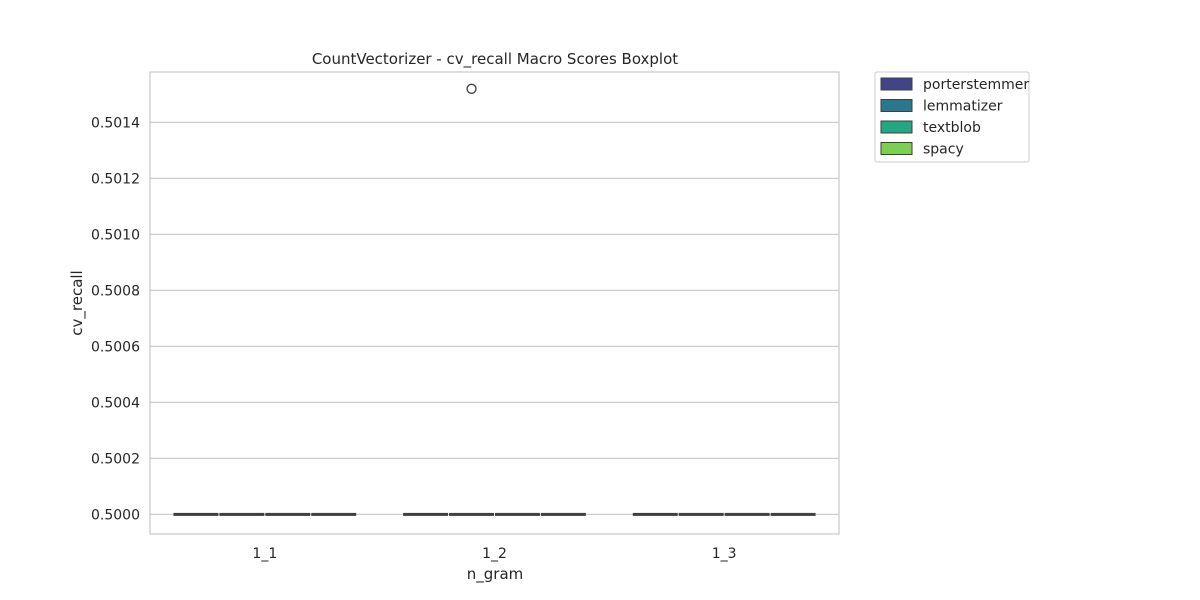  Describe the element at coordinates (976, 85) in the screenshot. I see `legend-label-porterstemmer: porterstemmer` at that location.